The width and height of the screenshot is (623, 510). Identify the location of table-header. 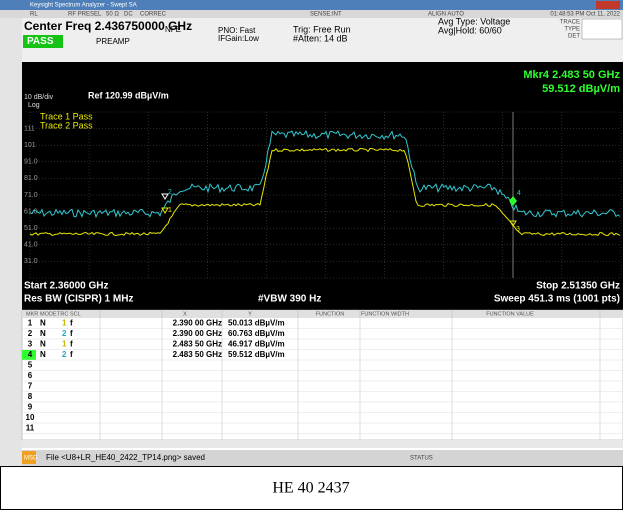
(322, 314).